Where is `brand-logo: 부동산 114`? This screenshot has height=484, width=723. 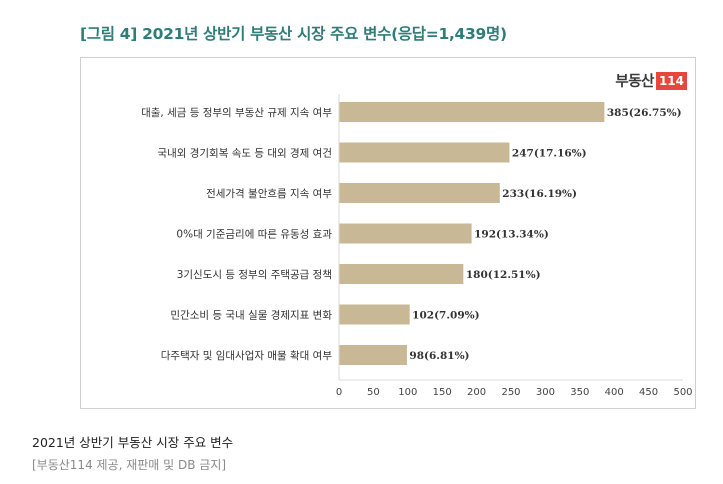 brand-logo: 부동산 114 is located at coordinates (651, 80).